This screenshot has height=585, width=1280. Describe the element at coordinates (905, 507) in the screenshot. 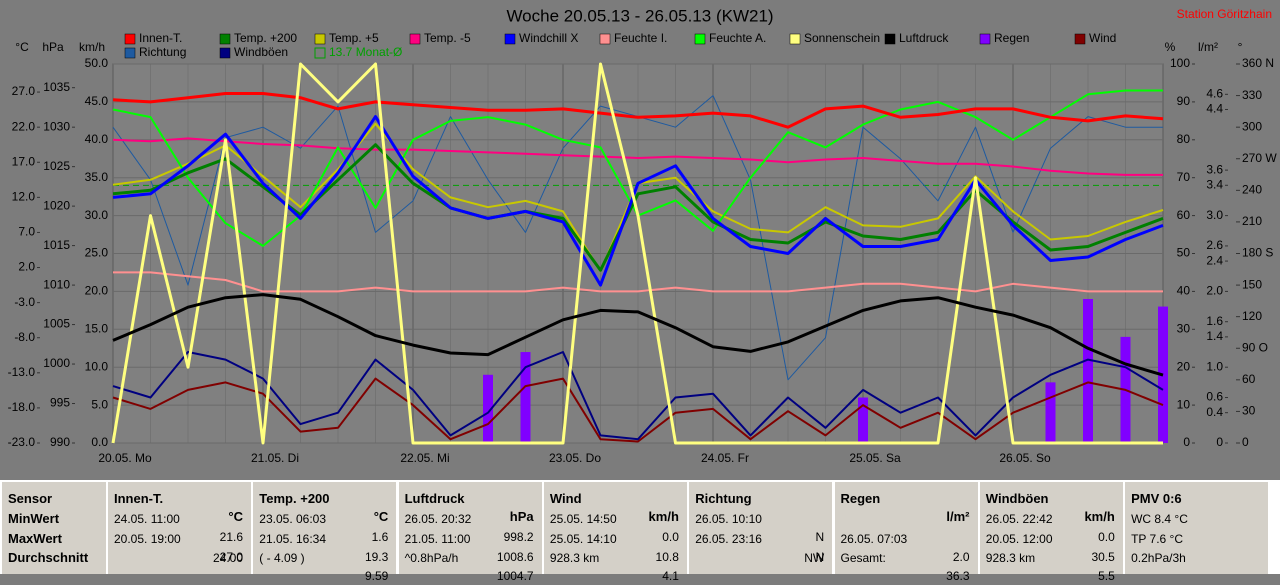

I see `column-header: Regen l/m²` at that location.